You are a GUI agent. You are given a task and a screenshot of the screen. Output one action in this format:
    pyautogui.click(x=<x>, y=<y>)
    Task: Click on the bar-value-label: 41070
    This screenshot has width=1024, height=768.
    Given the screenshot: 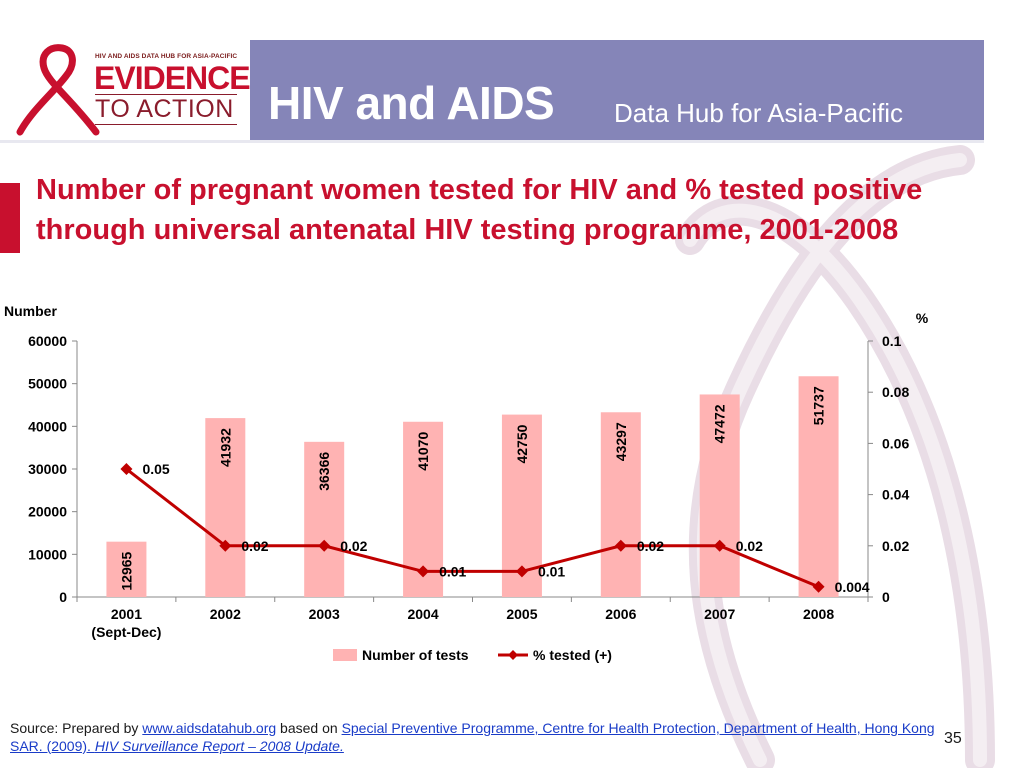 What is the action you would take?
    pyautogui.click(x=423, y=451)
    